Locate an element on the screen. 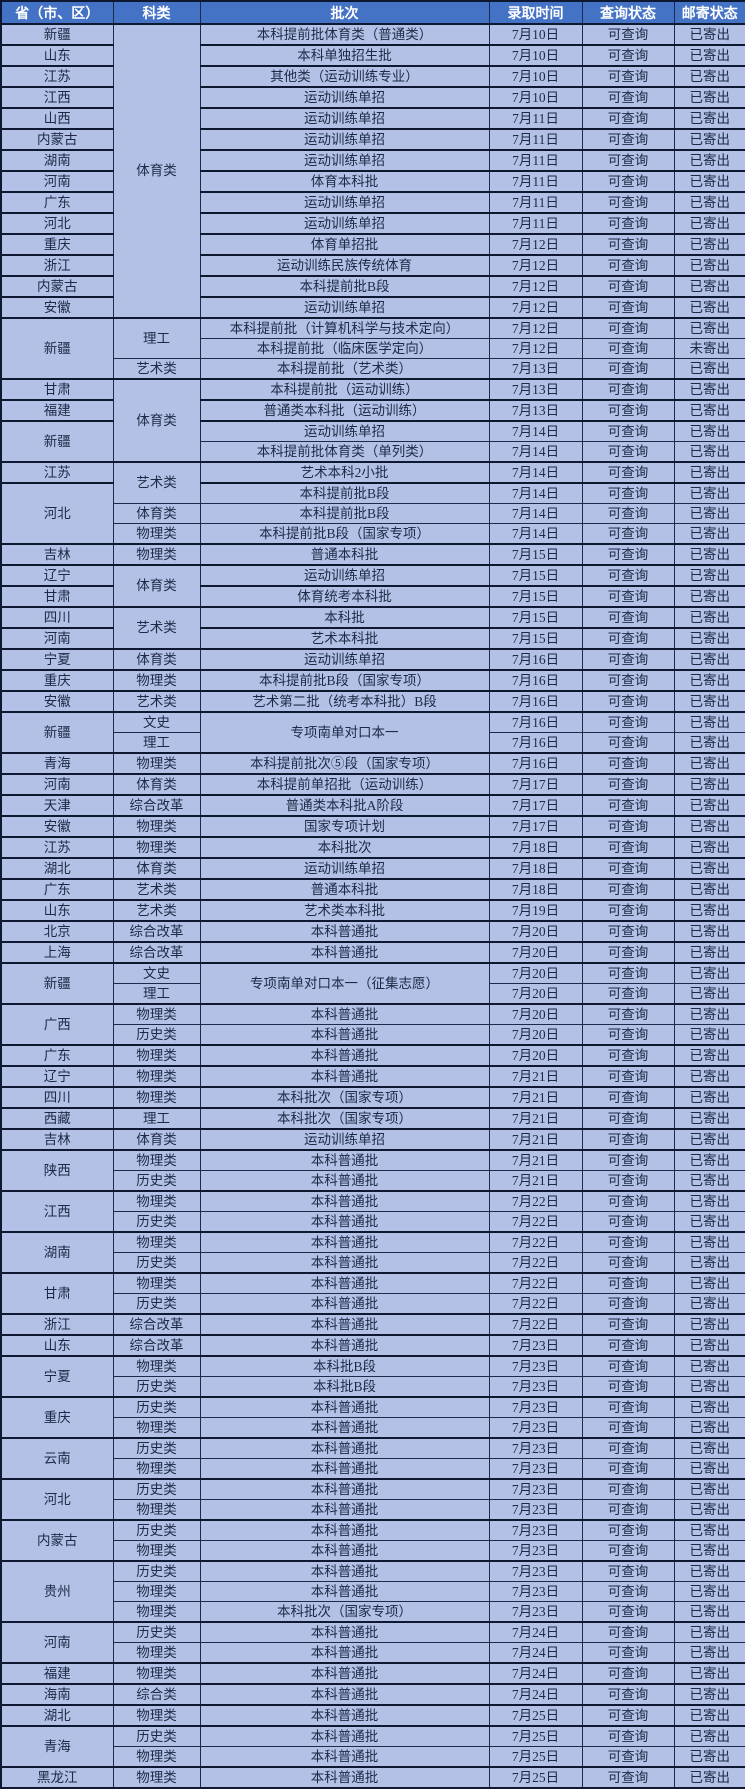 The image size is (745, 1789). table-row: 物理类 本科普通批 7月25日 可查询 已寄出 is located at coordinates (373, 1757).